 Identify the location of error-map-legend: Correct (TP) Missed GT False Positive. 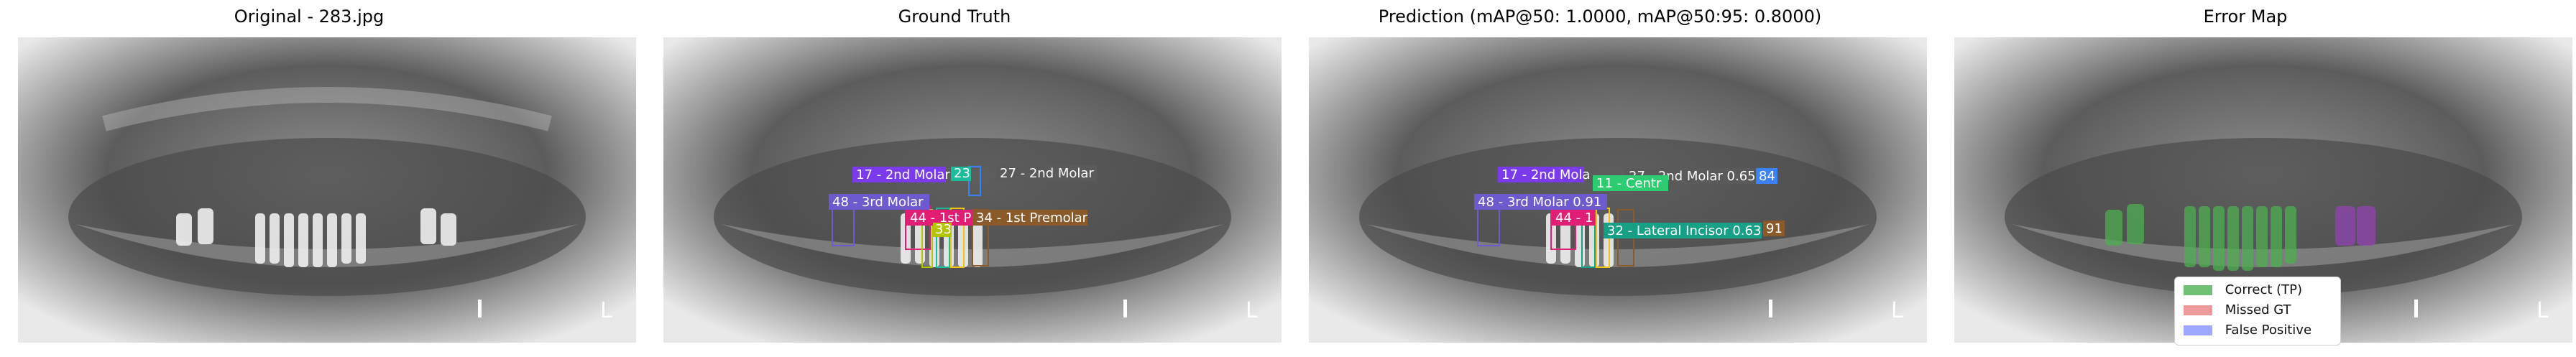
(2257, 311).